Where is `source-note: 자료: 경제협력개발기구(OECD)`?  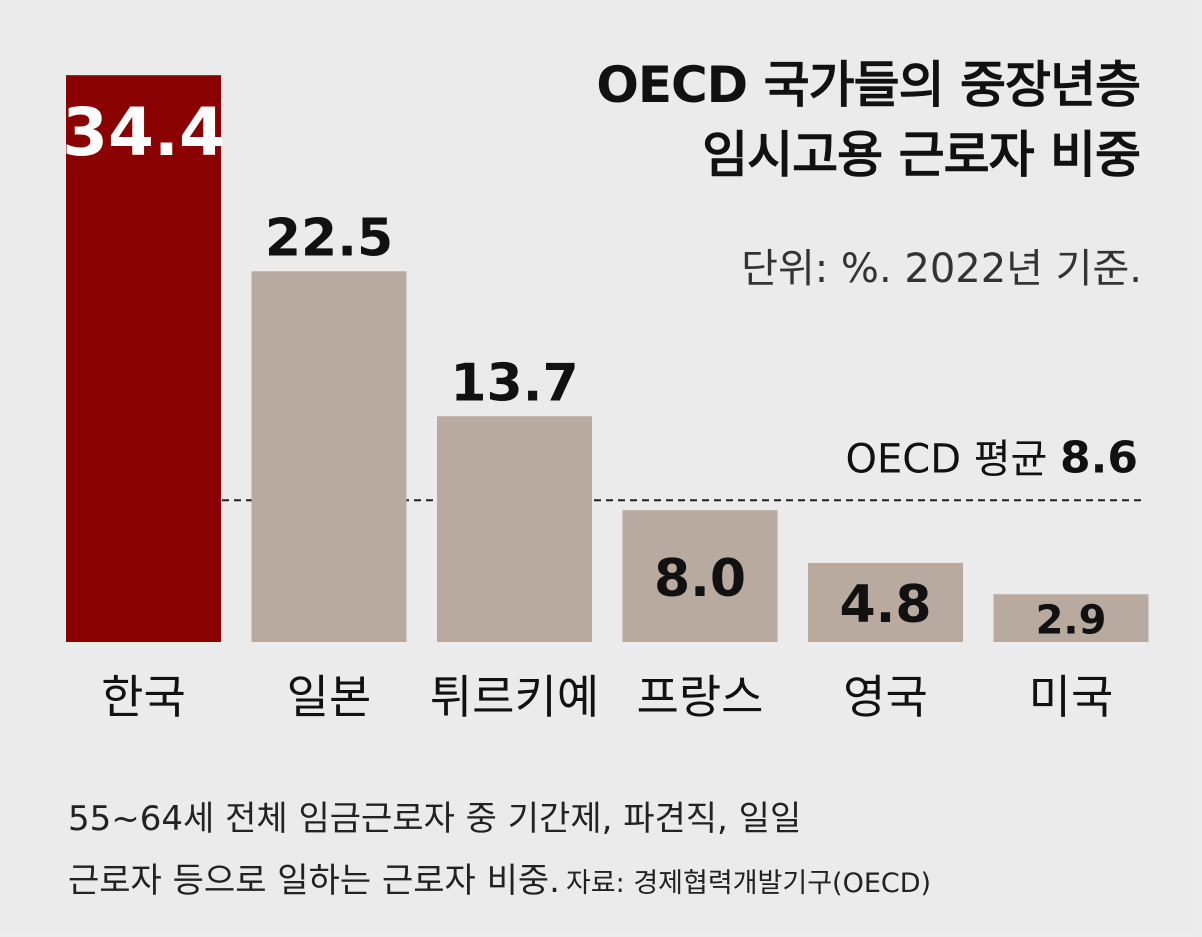
source-note: 자료: 경제협력개발기구(OECD) is located at coordinates (748, 883).